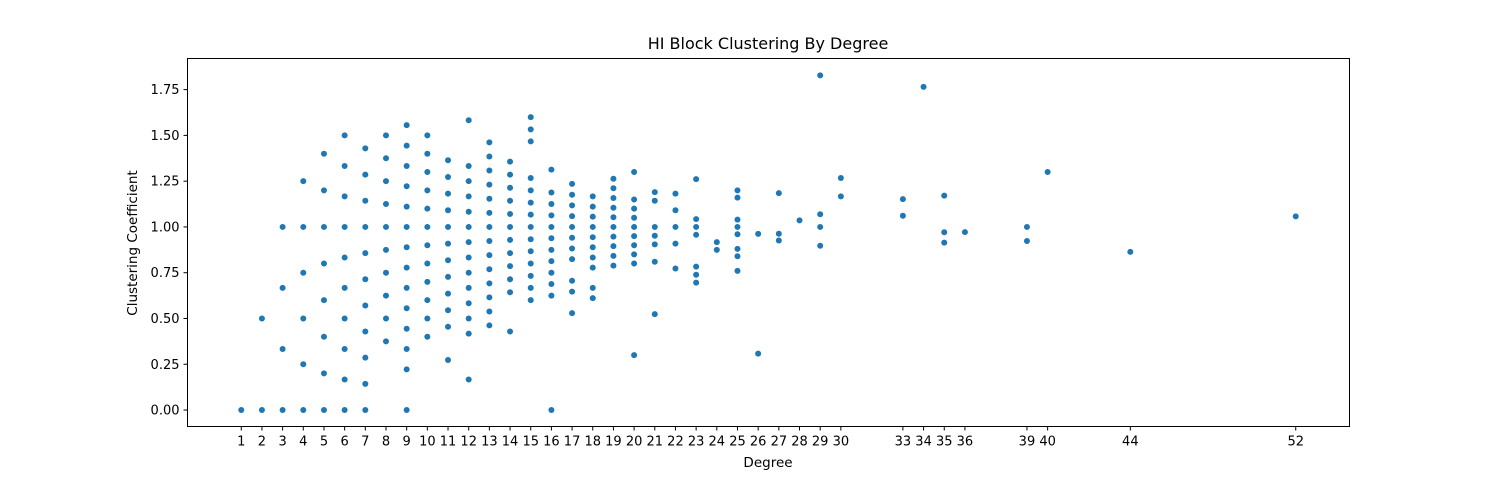 The image size is (1500, 480). What do you see at coordinates (427, 442) in the screenshot?
I see `x-tick-label: 10` at bounding box center [427, 442].